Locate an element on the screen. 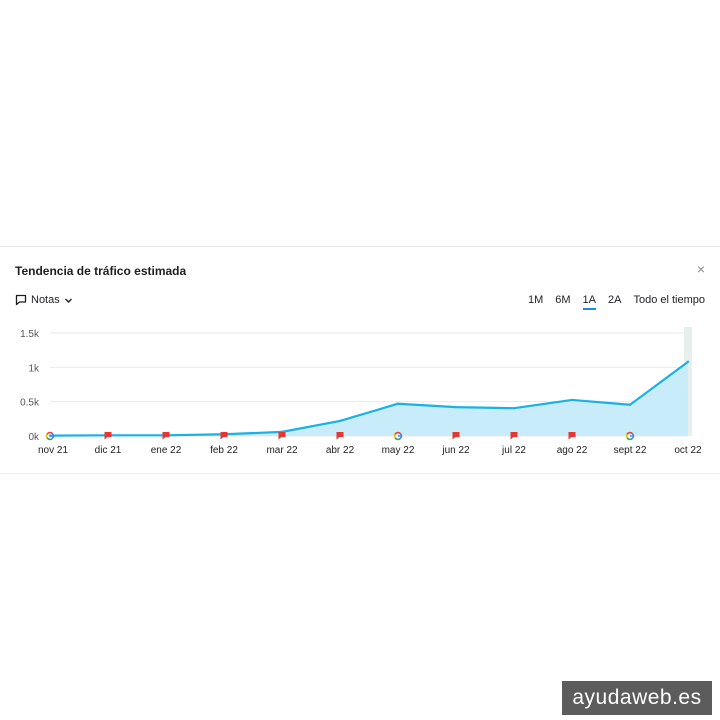 This screenshot has width=720, height=720. y-tick-label: 1k is located at coordinates (34, 368).